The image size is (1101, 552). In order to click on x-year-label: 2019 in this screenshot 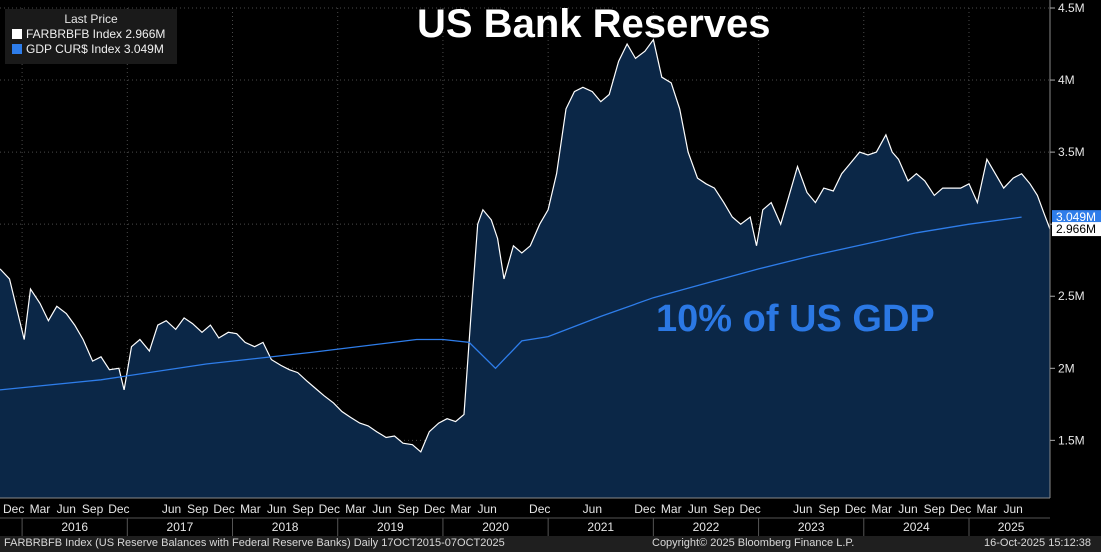, I will do `click(390, 527)`.